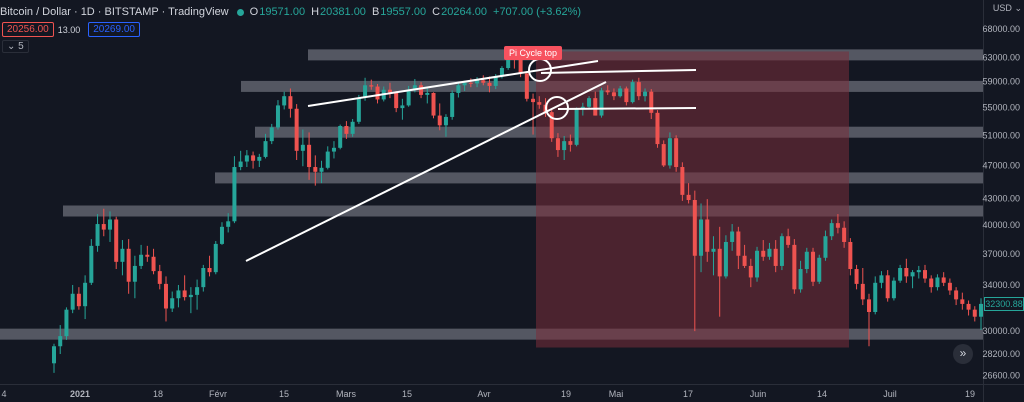 The image size is (1024, 402). What do you see at coordinates (983, 201) in the screenshot?
I see `price-axis-border` at bounding box center [983, 201].